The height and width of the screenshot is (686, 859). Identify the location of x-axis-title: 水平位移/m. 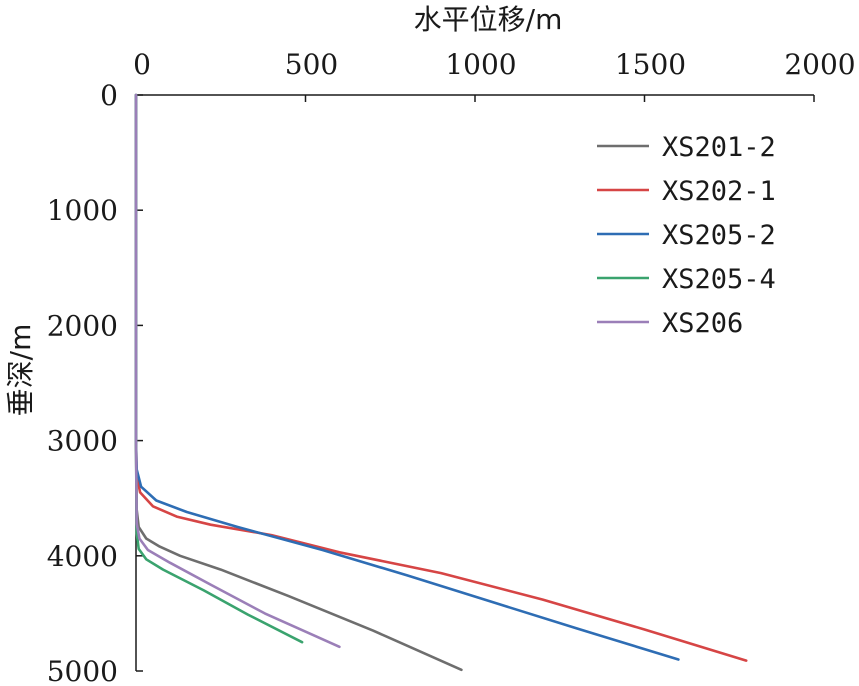
(488, 19).